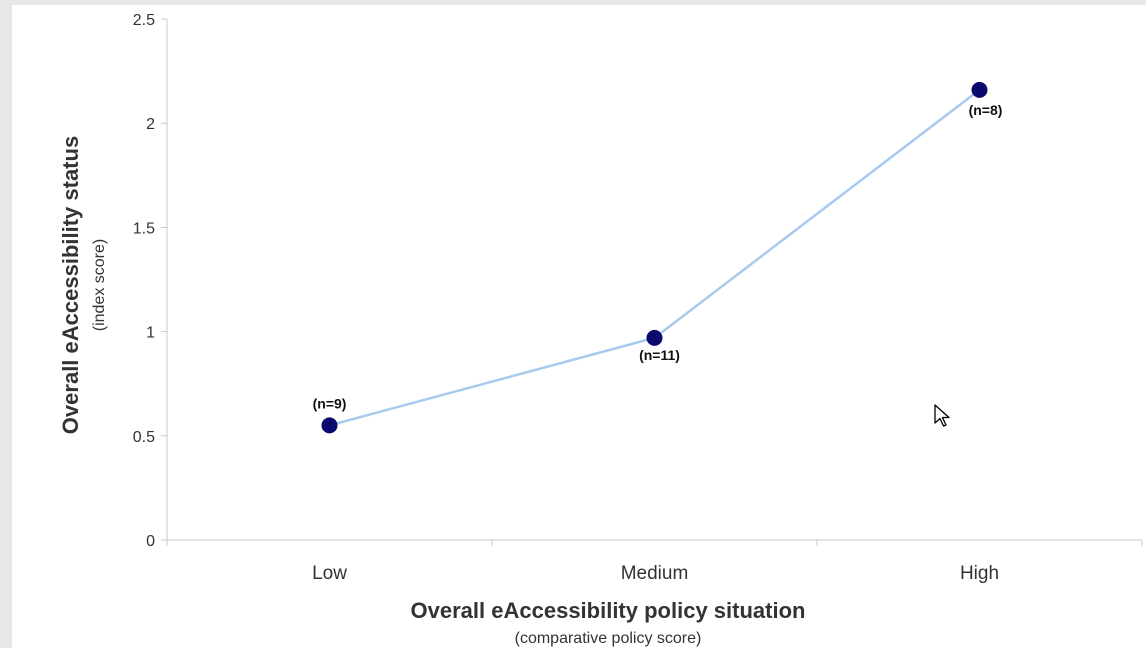 The width and height of the screenshot is (1146, 648). What do you see at coordinates (654, 562) in the screenshot?
I see `x-ticks: Low Medium High` at bounding box center [654, 562].